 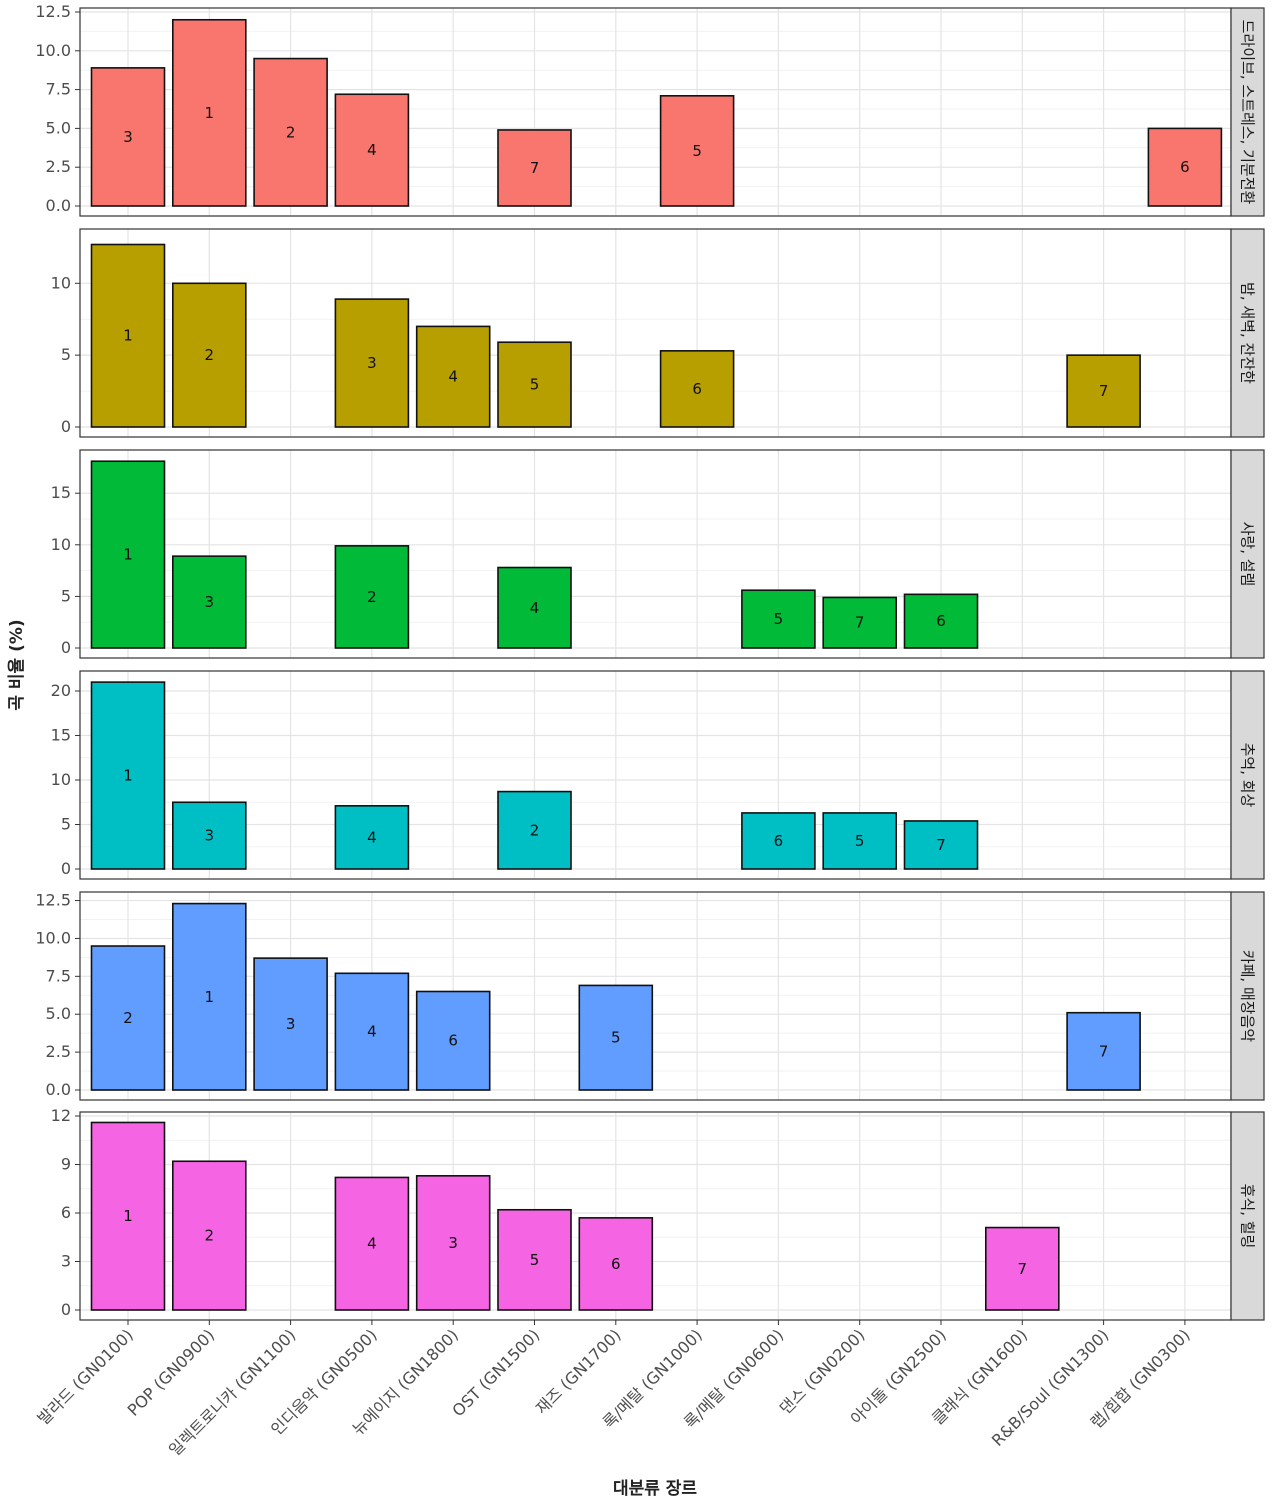 What do you see at coordinates (1248, 1216) in the screenshot?
I see `facet-strip-label: 휴식, 힐링` at bounding box center [1248, 1216].